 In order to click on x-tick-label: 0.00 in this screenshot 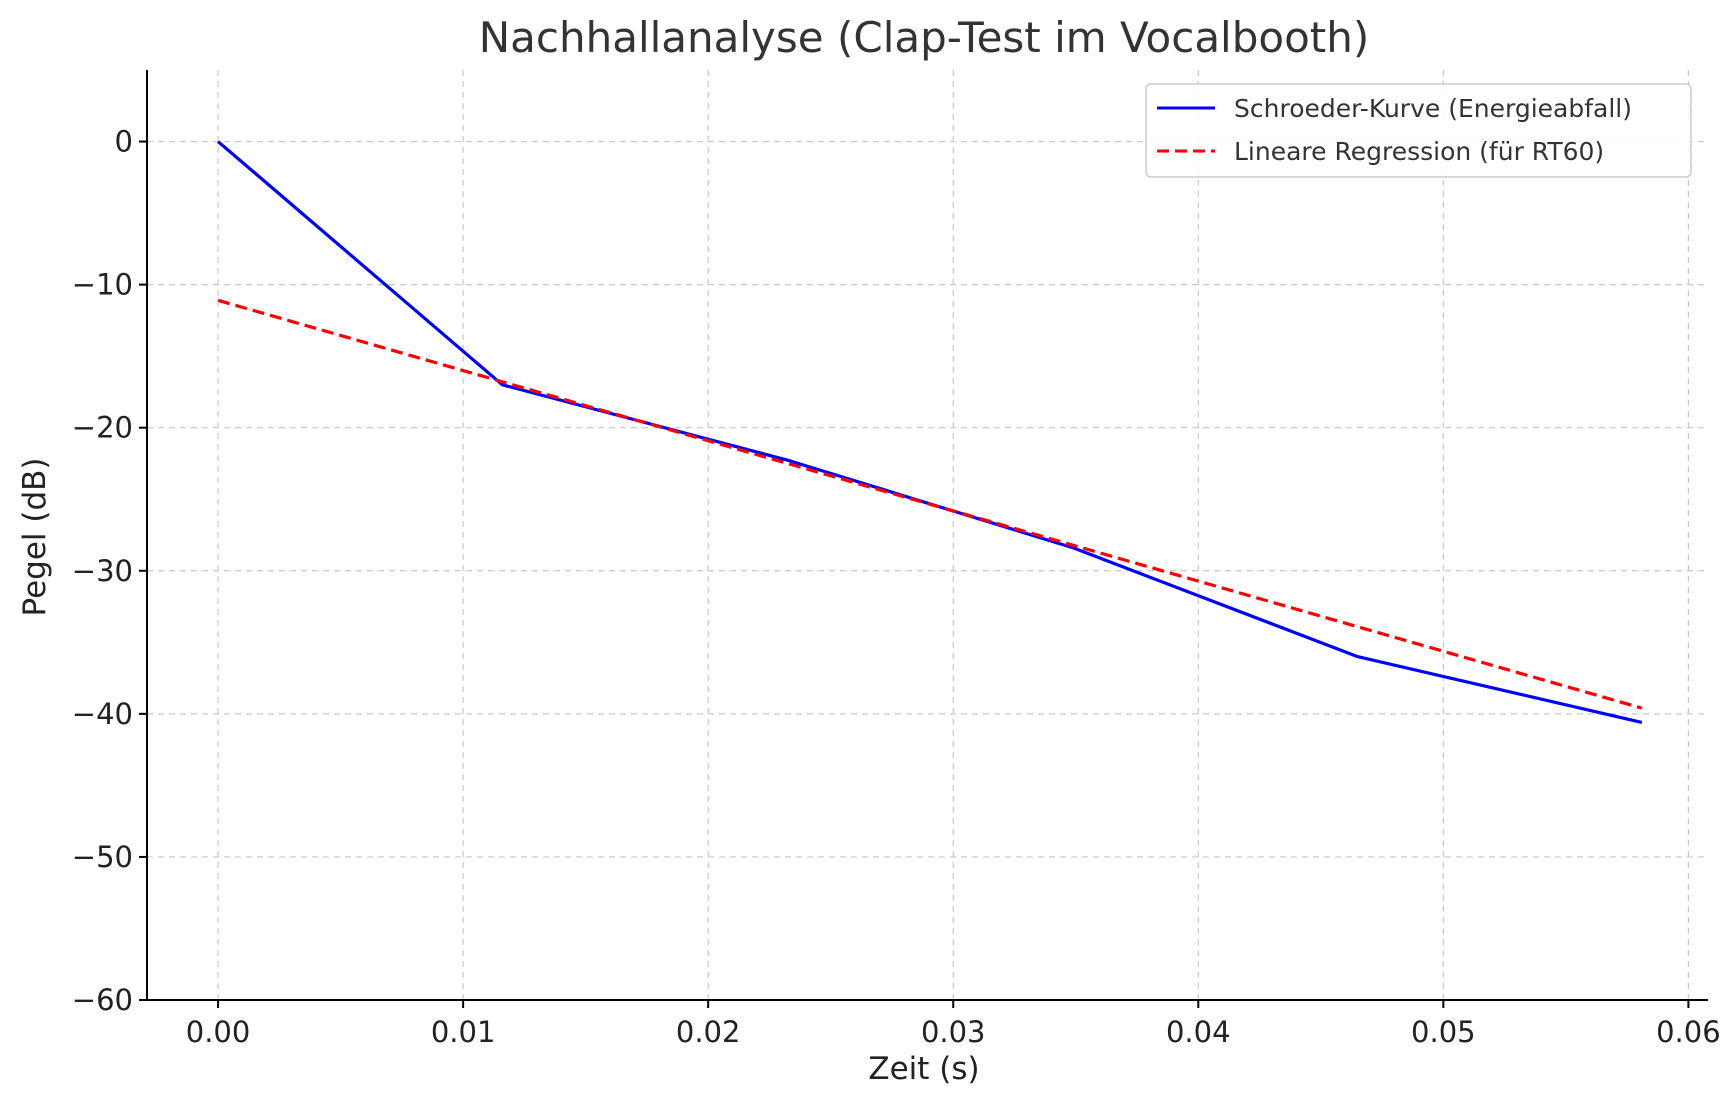, I will do `click(218, 1032)`.